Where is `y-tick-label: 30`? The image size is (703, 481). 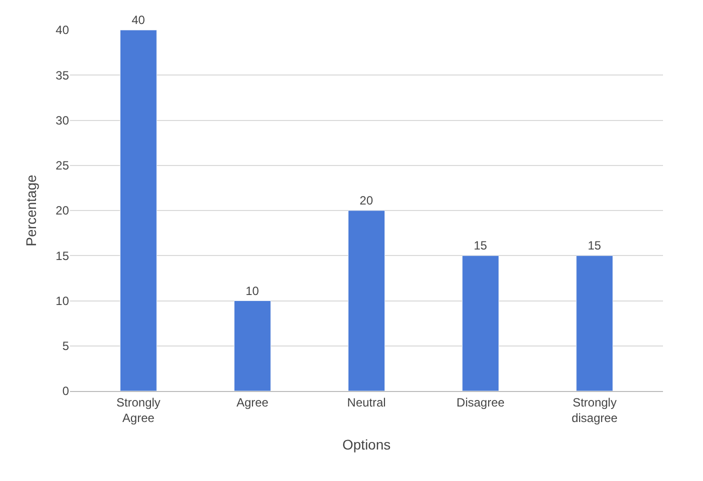 y-tick-label: 30 is located at coordinates (63, 120).